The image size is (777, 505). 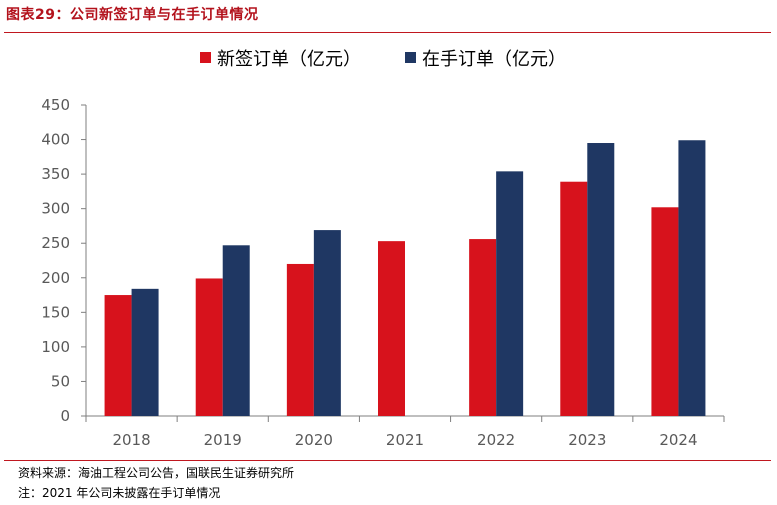 I want to click on x-tick-label: 2024, so click(x=678, y=440).